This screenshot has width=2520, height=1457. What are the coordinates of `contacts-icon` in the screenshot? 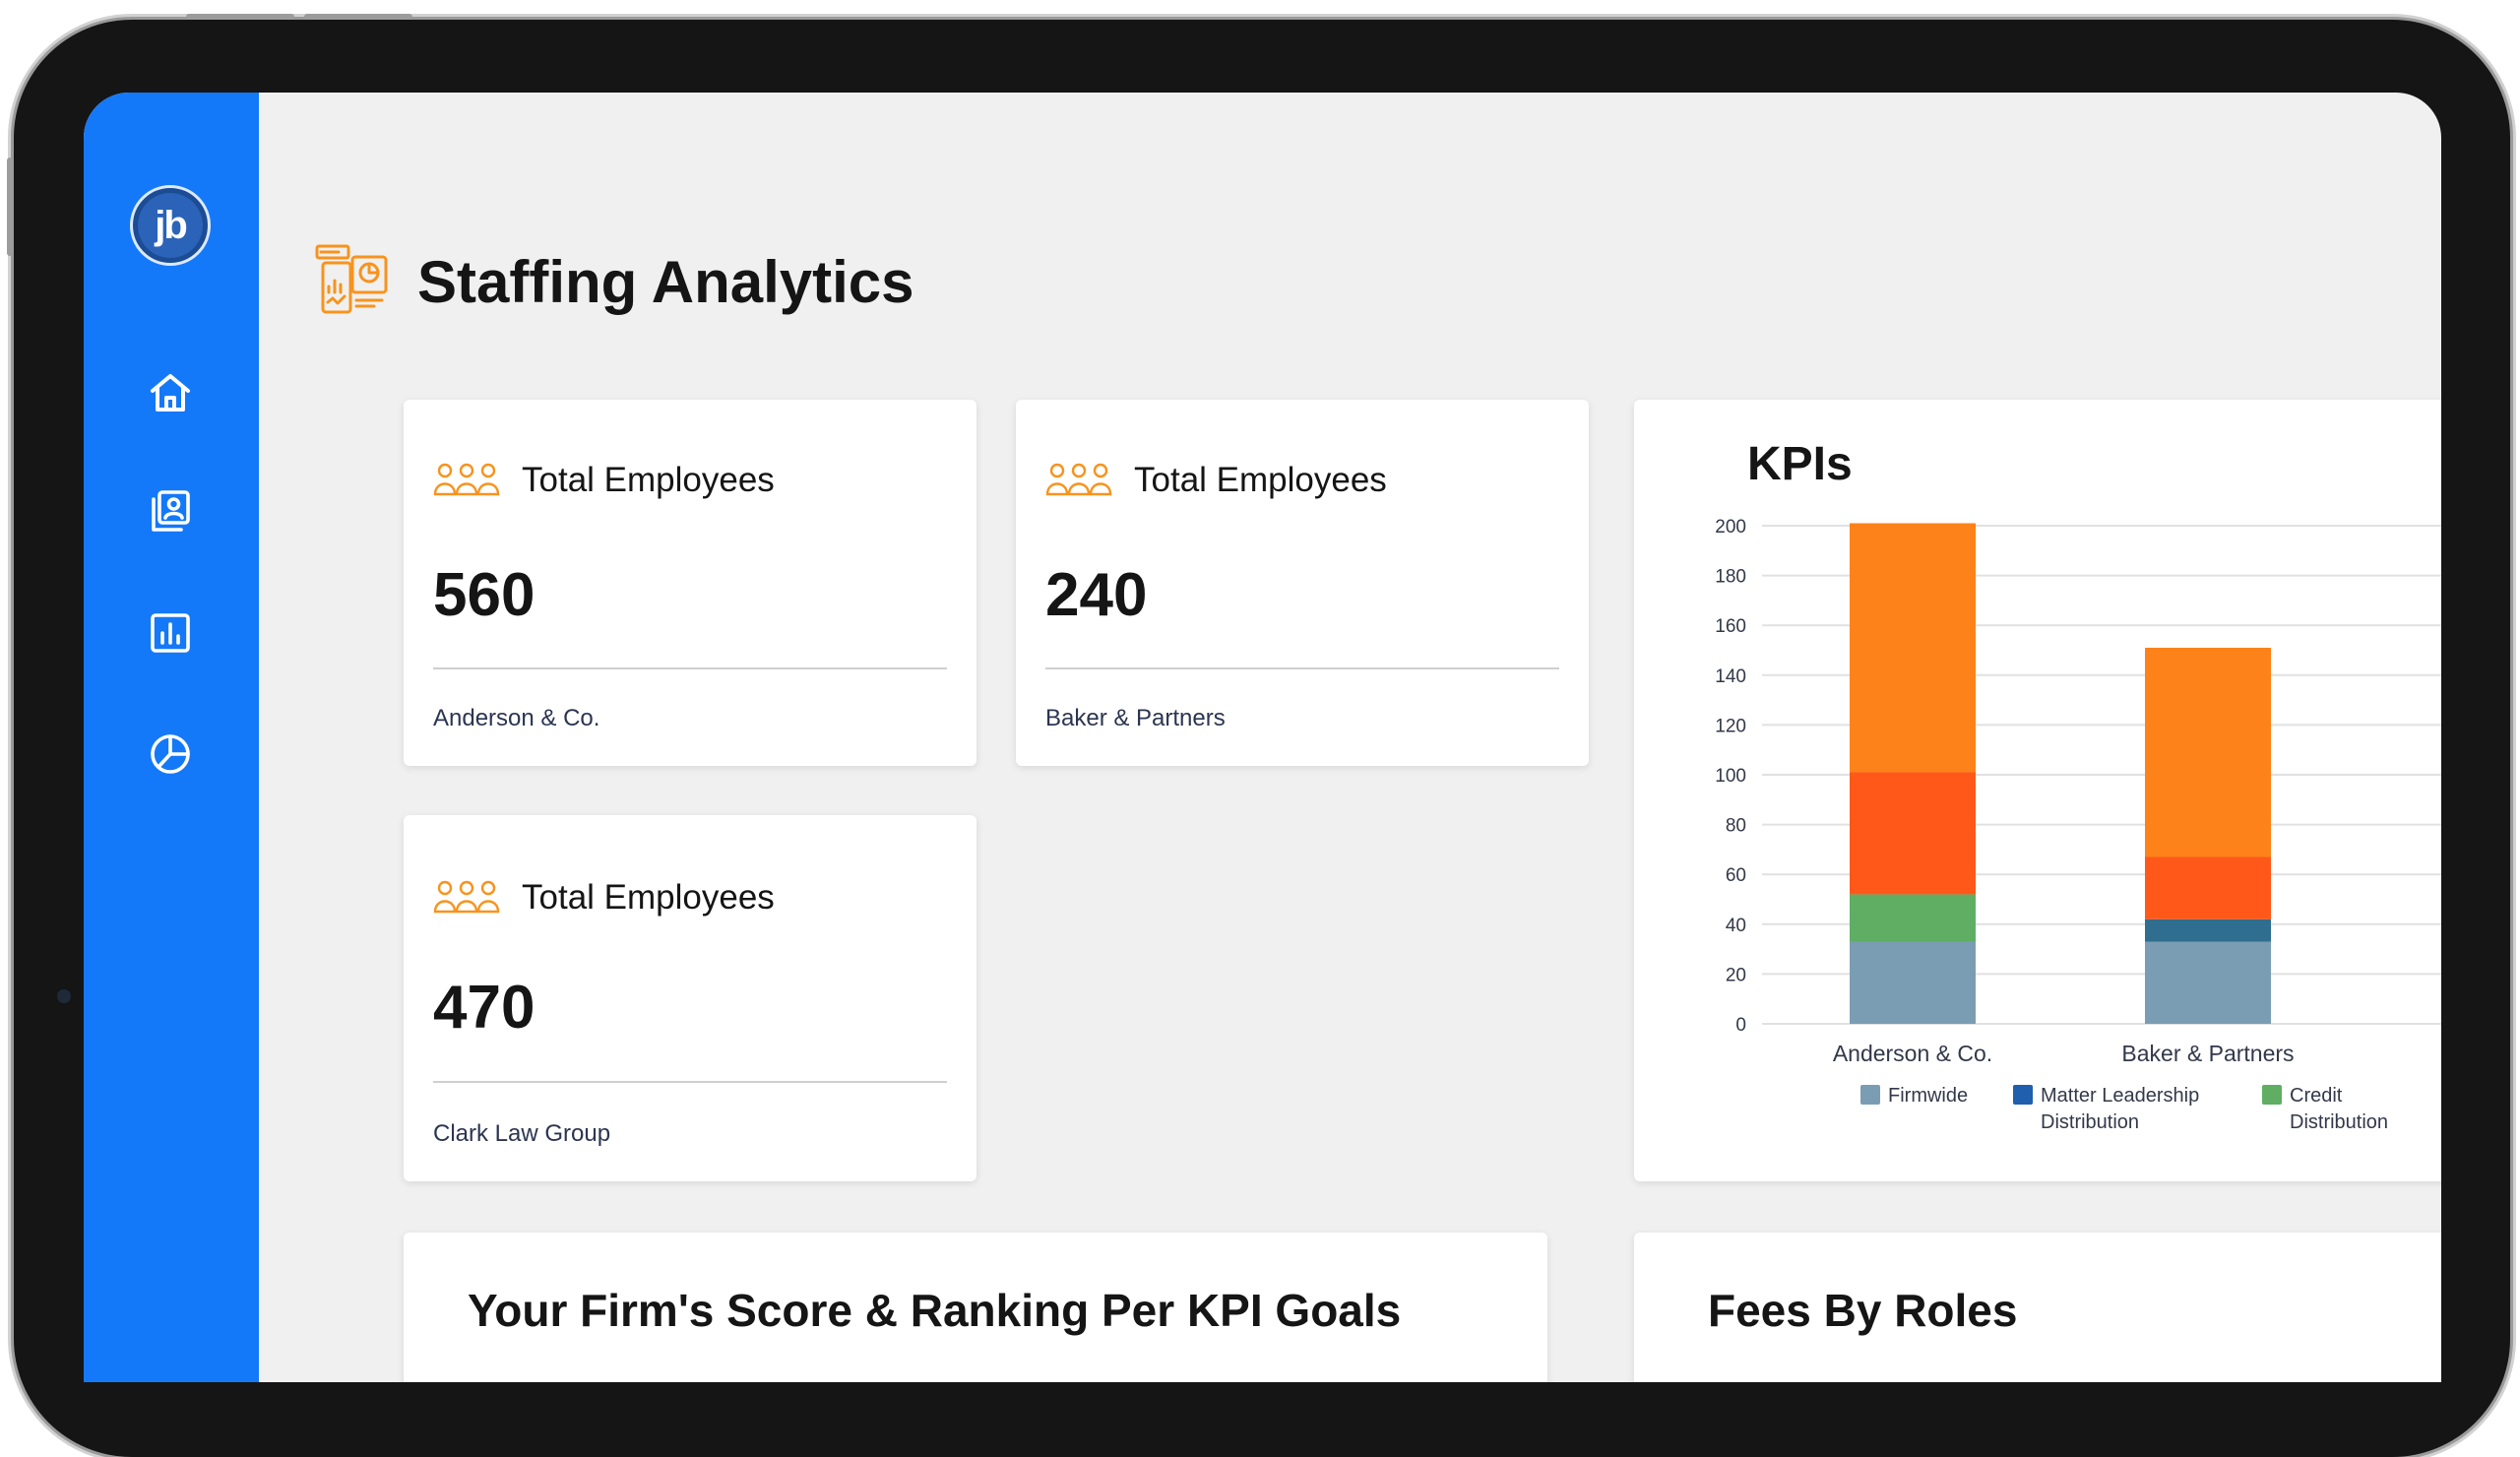 It's located at (171, 511).